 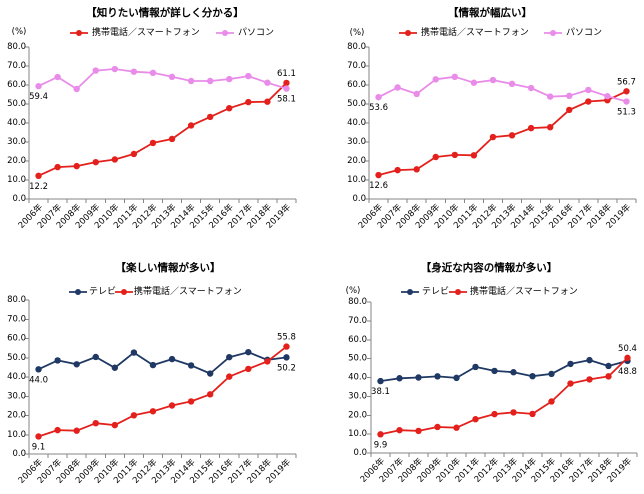 I want to click on series: 59.4 58.1, so click(x=162, y=85).